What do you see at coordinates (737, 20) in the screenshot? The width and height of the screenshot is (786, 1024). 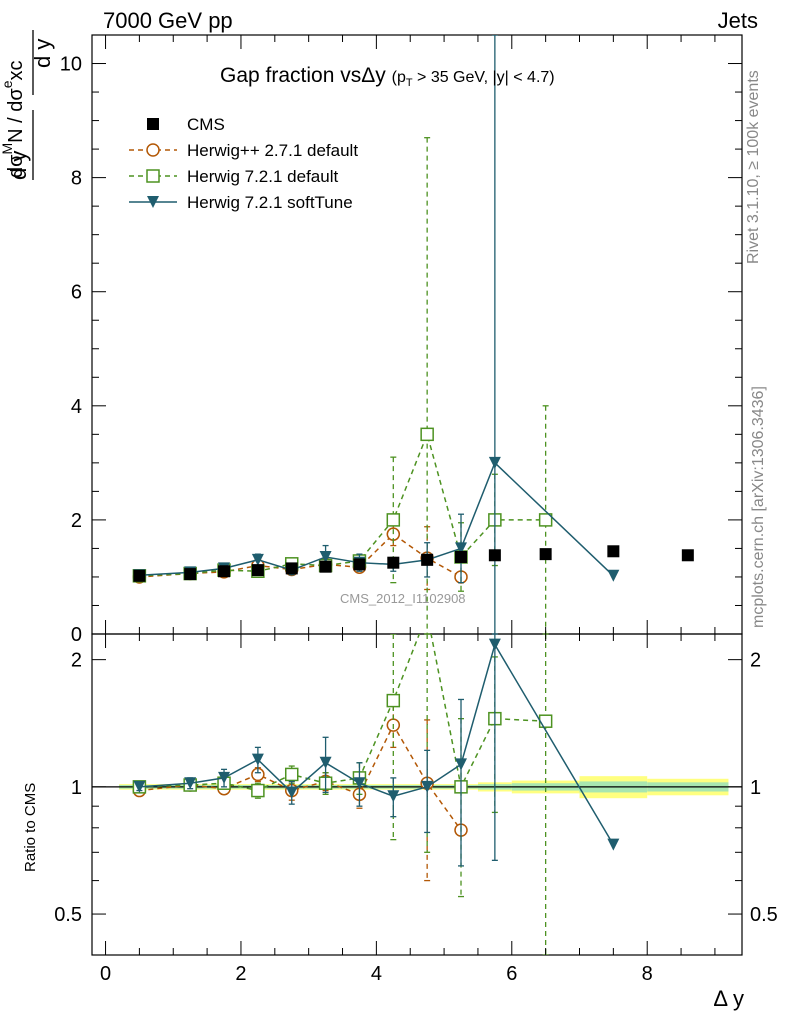 I see `process-label: Jets` at bounding box center [737, 20].